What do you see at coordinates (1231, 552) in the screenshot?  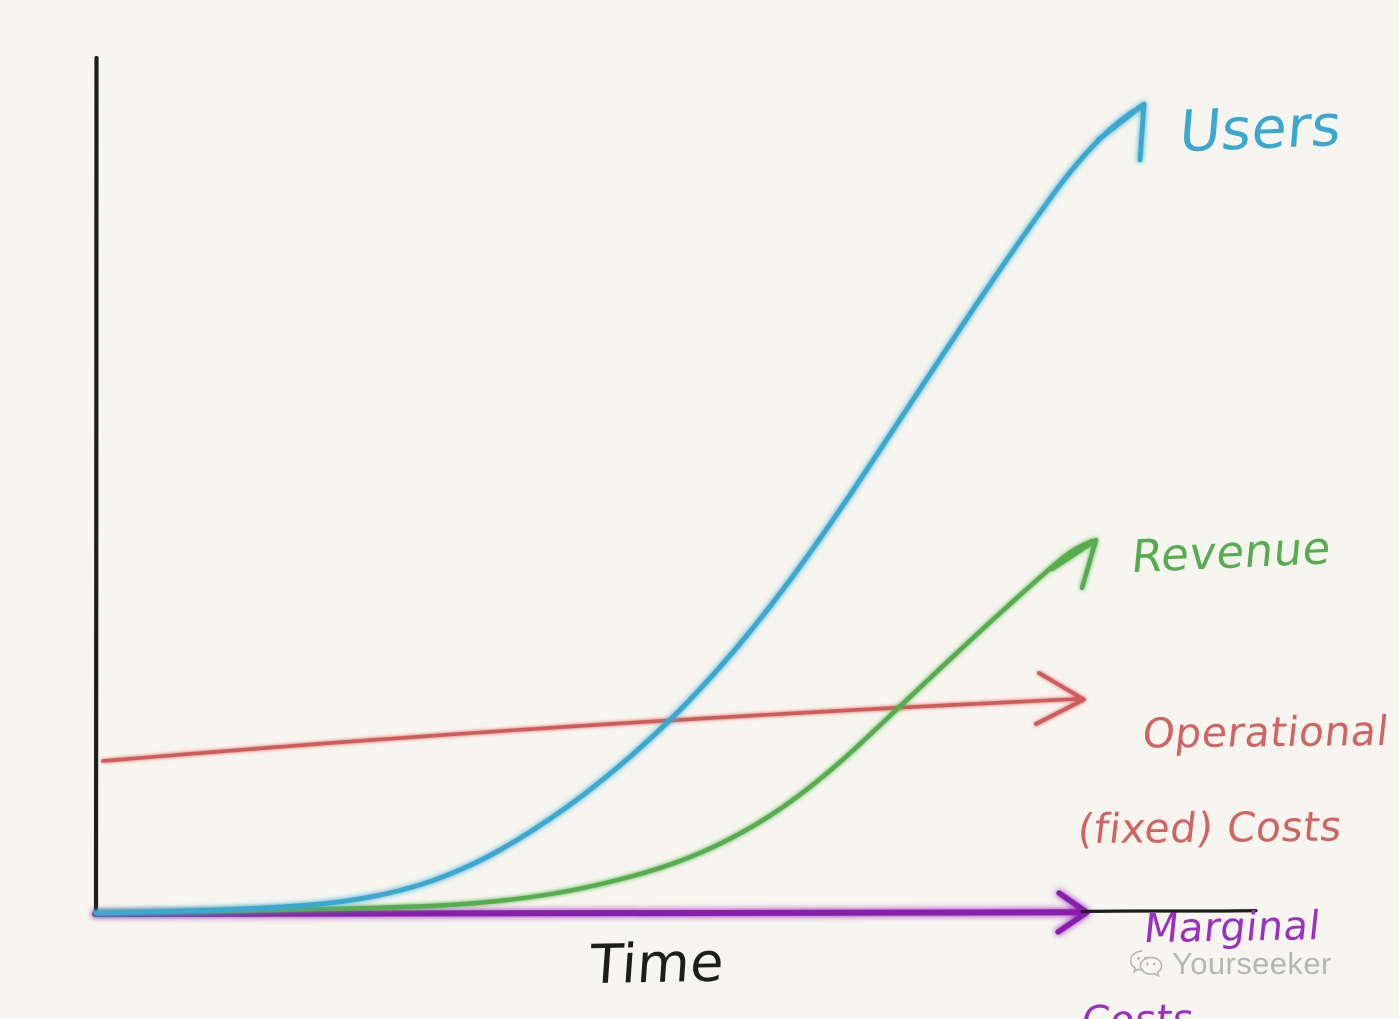 I see `series-label-revenue: Revenue` at bounding box center [1231, 552].